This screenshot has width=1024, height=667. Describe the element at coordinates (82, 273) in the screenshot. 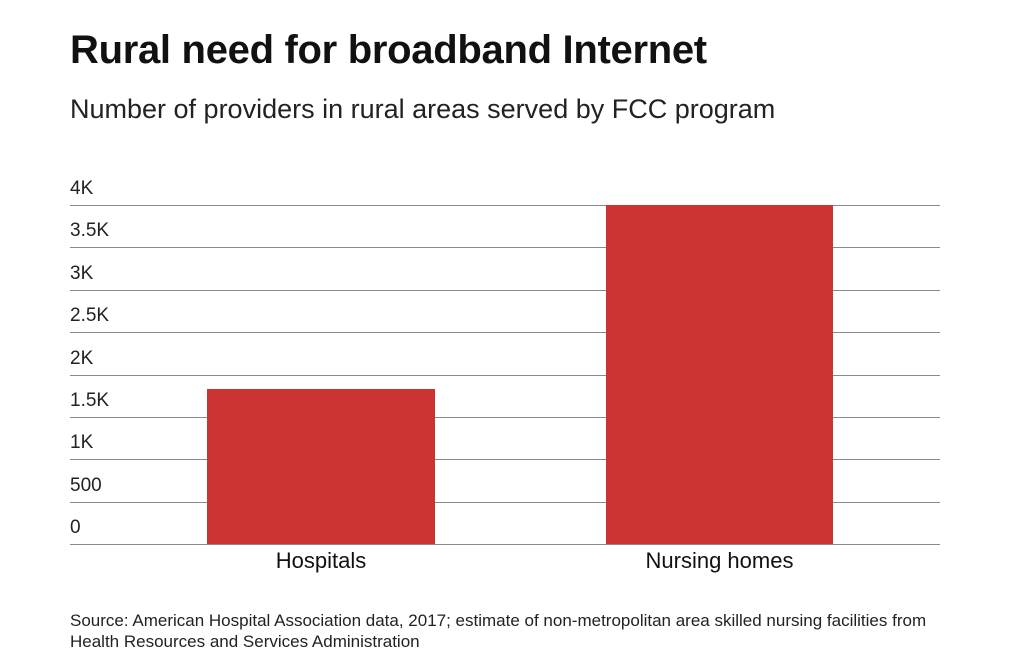

I see `y-tick-label: 3K` at that location.